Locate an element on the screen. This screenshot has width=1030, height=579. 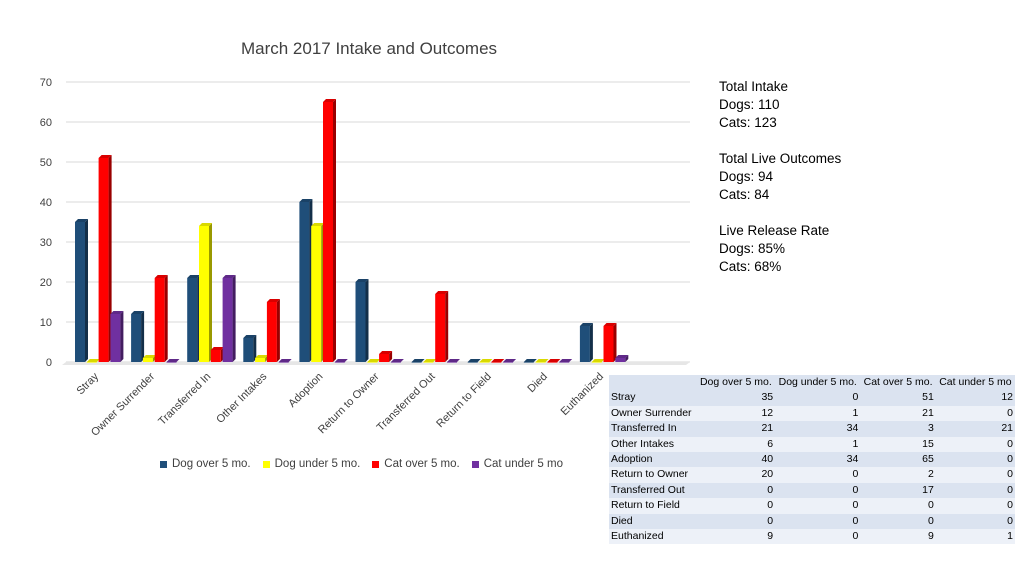
table-row: Euthanized 9 0 9 1 is located at coordinates (812, 537).